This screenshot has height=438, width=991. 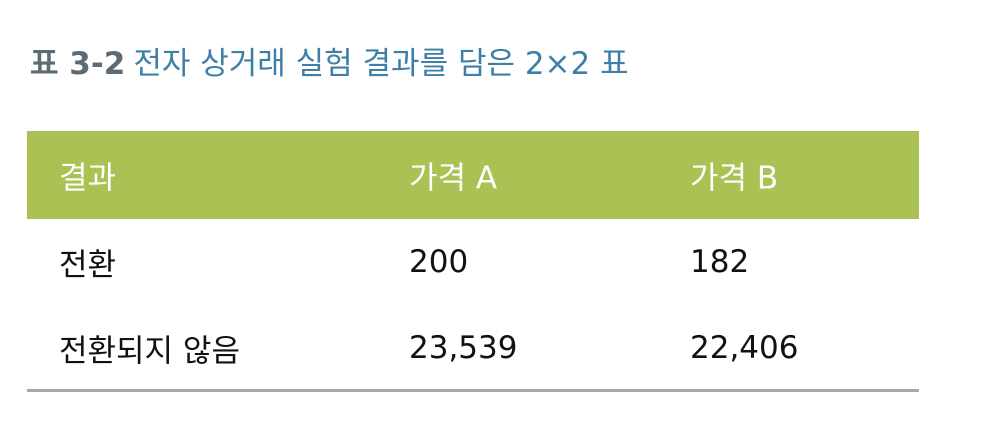 I want to click on table-caption: 표 3-2 전자 상거래 실험 결과를 담은 2×2 표, so click(x=329, y=64).